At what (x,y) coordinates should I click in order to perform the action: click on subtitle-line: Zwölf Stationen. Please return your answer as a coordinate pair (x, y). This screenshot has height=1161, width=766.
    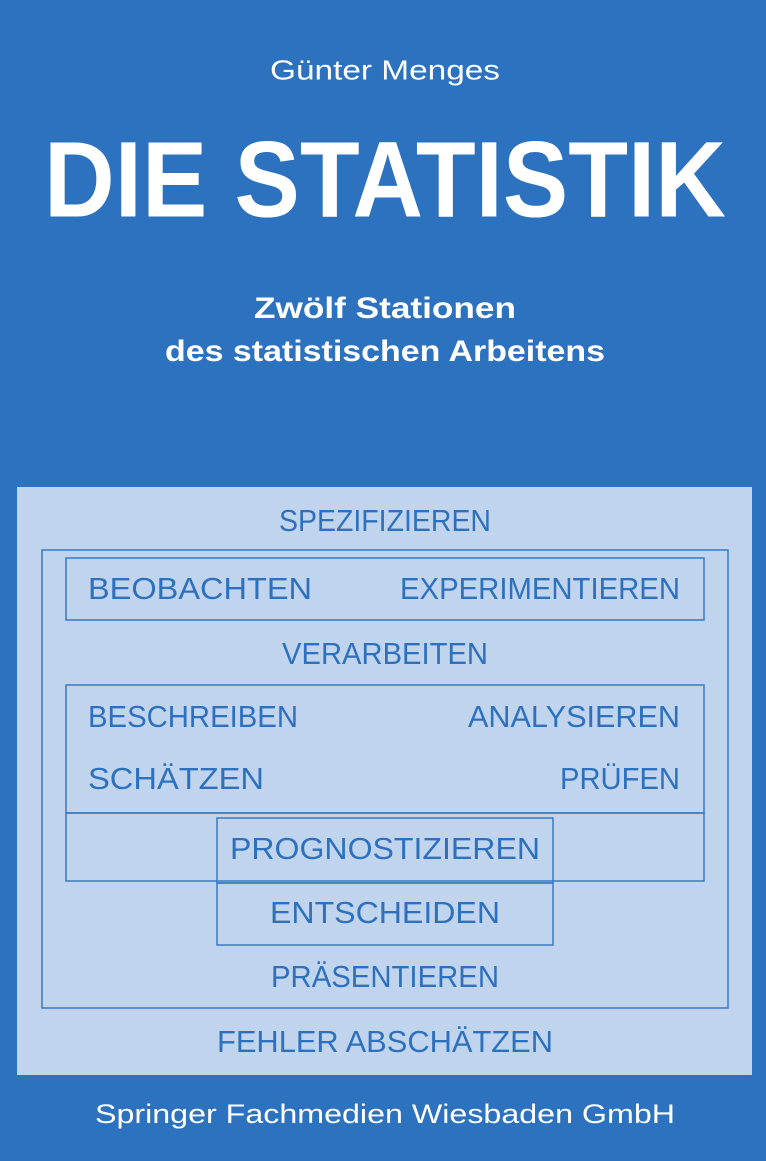
    Looking at the image, I should click on (385, 308).